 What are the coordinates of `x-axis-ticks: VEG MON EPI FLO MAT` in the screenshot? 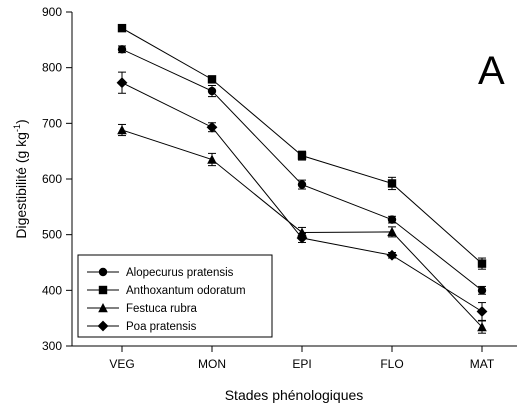 It's located at (302, 358).